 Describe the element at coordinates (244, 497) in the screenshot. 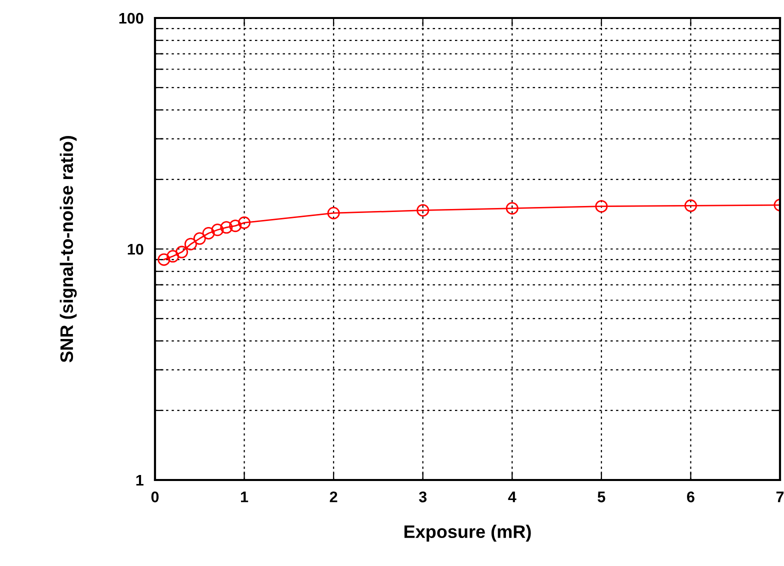

I see `x-tick-label: 1` at that location.